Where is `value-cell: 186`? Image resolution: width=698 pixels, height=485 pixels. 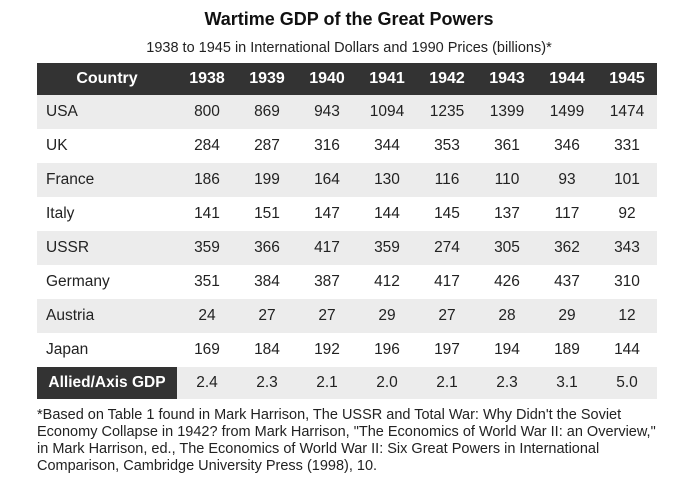 value-cell: 186 is located at coordinates (207, 180).